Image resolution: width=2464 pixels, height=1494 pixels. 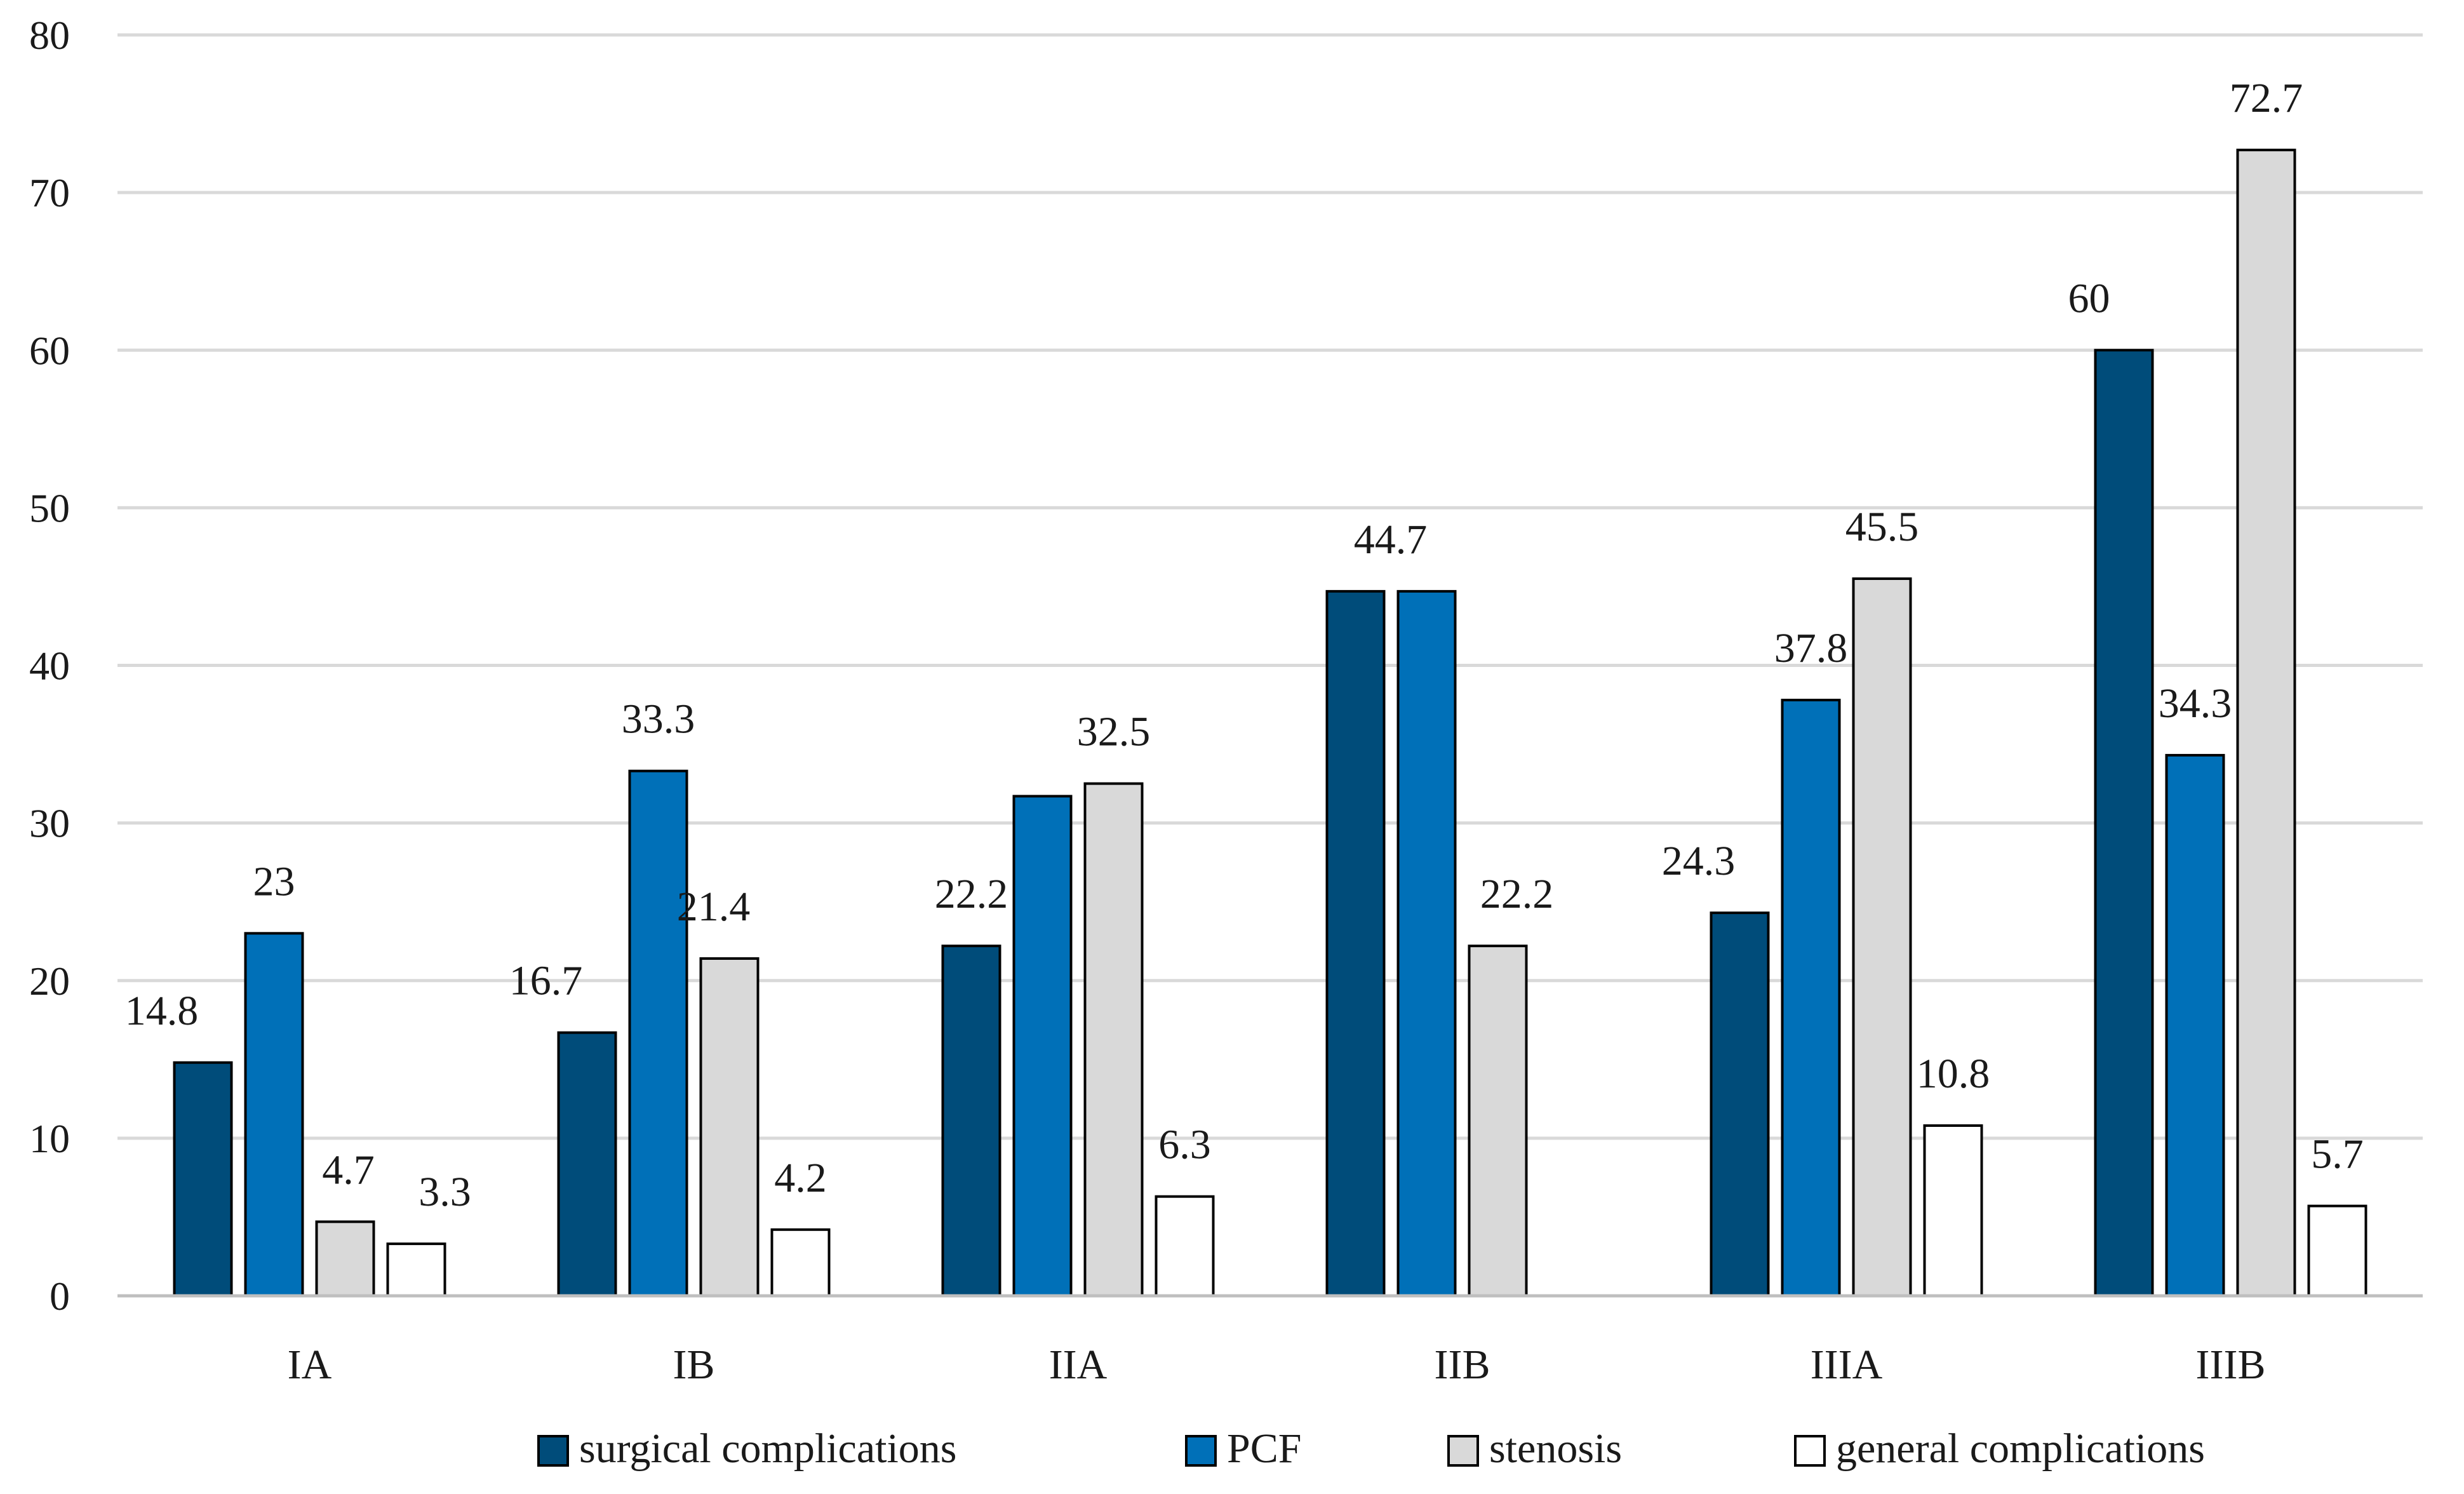 I want to click on y-tick-label-20: 20, so click(x=49, y=982).